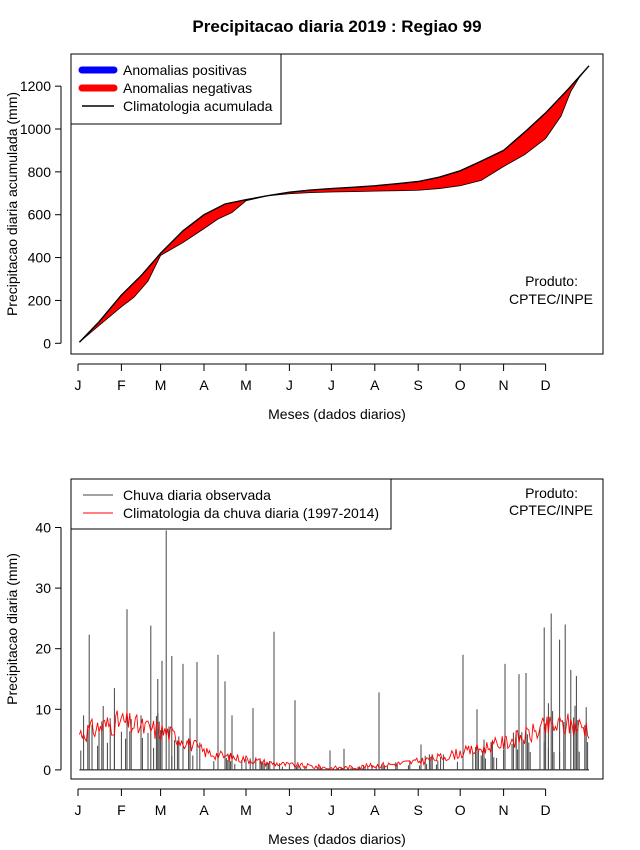  Describe the element at coordinates (460, 385) in the screenshot. I see `top-x-tick-label: O` at that location.